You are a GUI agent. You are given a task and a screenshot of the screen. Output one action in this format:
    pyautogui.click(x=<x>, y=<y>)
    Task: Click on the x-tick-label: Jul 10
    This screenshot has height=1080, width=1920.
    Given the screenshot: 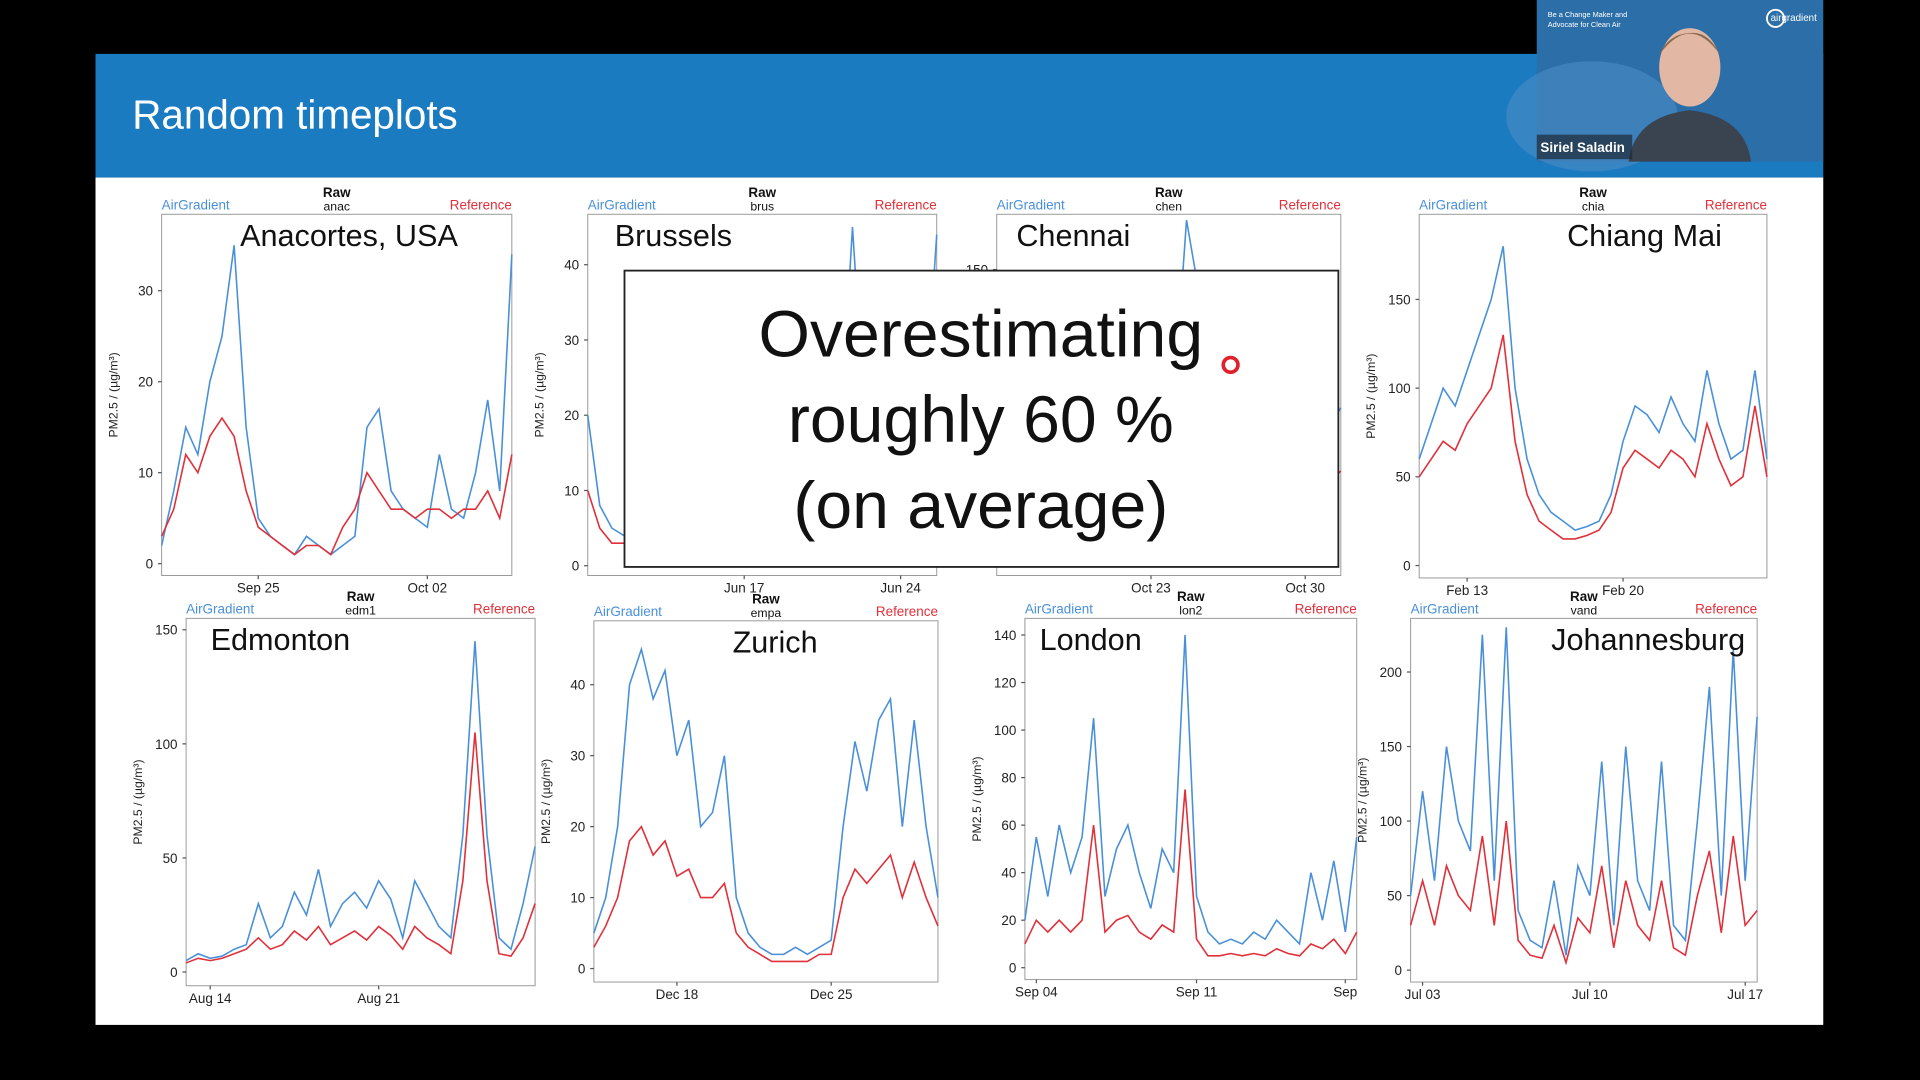 What is the action you would take?
    pyautogui.click(x=1590, y=994)
    